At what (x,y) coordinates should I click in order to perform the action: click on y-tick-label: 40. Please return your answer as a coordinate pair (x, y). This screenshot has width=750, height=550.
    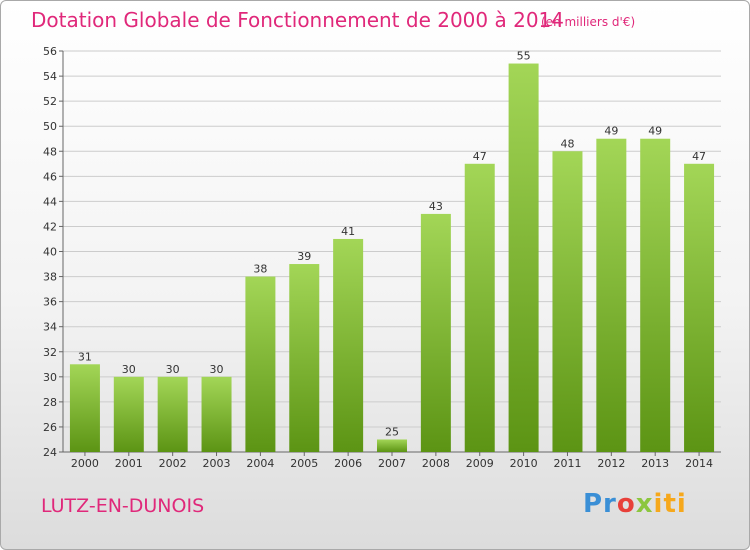
    Looking at the image, I should click on (50, 252).